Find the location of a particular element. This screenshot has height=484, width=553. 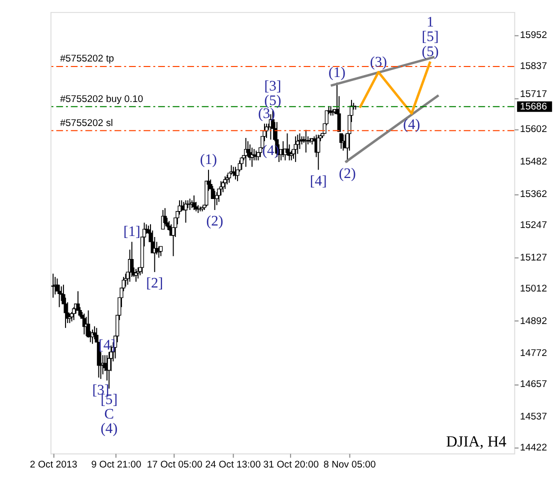

y-tick-label: 15127 is located at coordinates (533, 258).